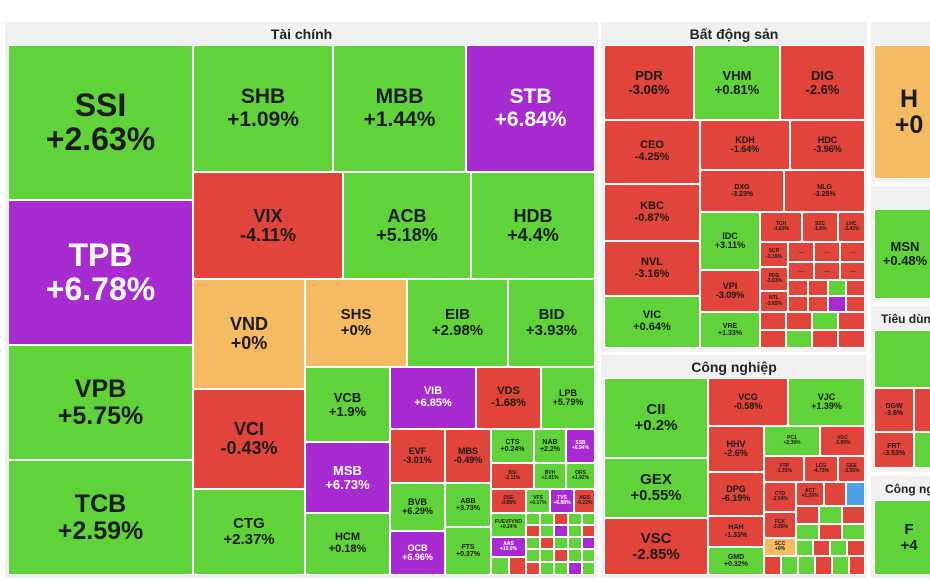  Describe the element at coordinates (551, 323) in the screenshot. I see `stock-tile-bid: BID +3.93%` at that location.